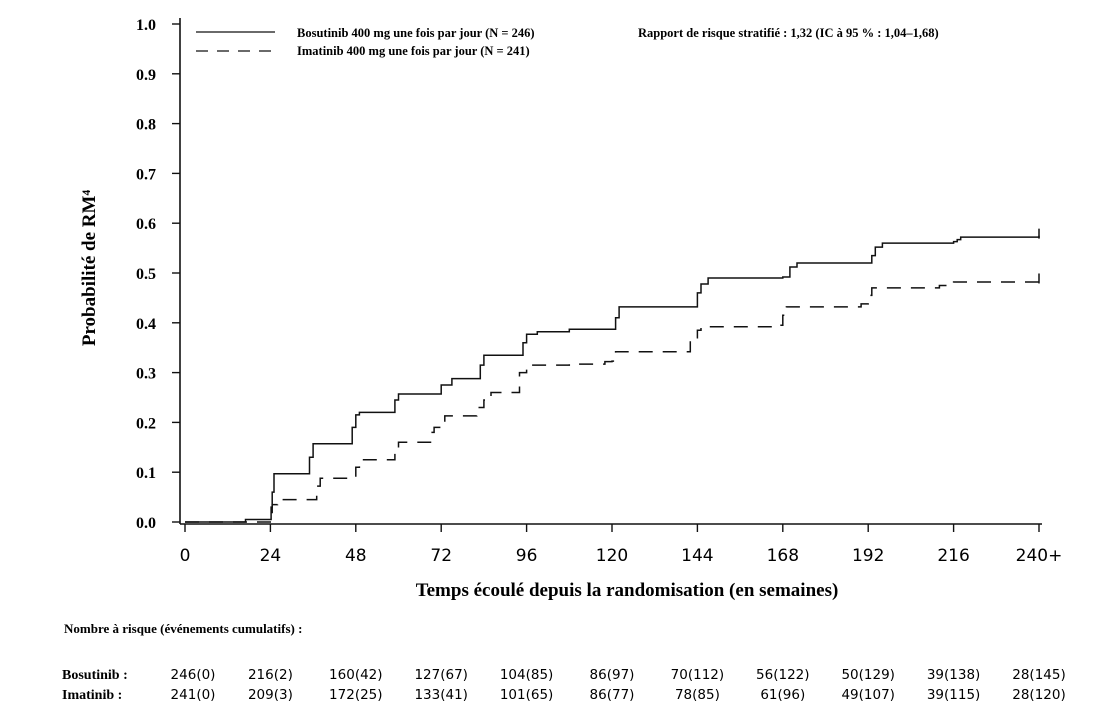 Image resolution: width=1094 pixels, height=714 pixels. What do you see at coordinates (146, 174) in the screenshot?
I see `y-tick-label: 0.7` at bounding box center [146, 174].